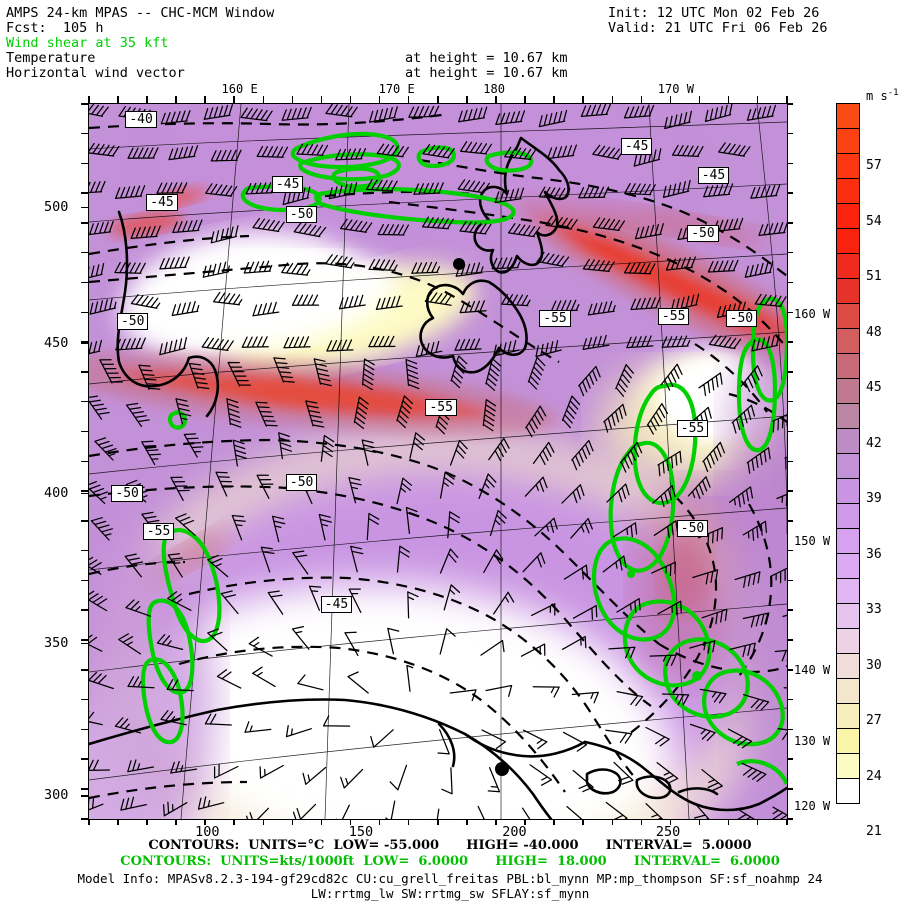 The width and height of the screenshot is (900, 901). Describe the element at coordinates (459, 264) in the screenshot. I see `station-marker-christchurch` at that location.